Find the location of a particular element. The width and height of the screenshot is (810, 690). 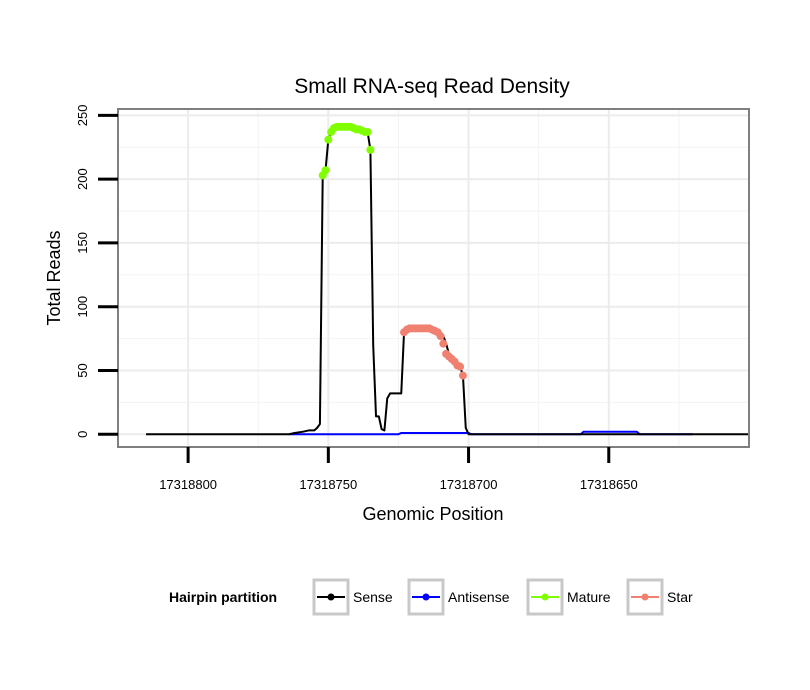

legend-label: Sense is located at coordinates (373, 597).